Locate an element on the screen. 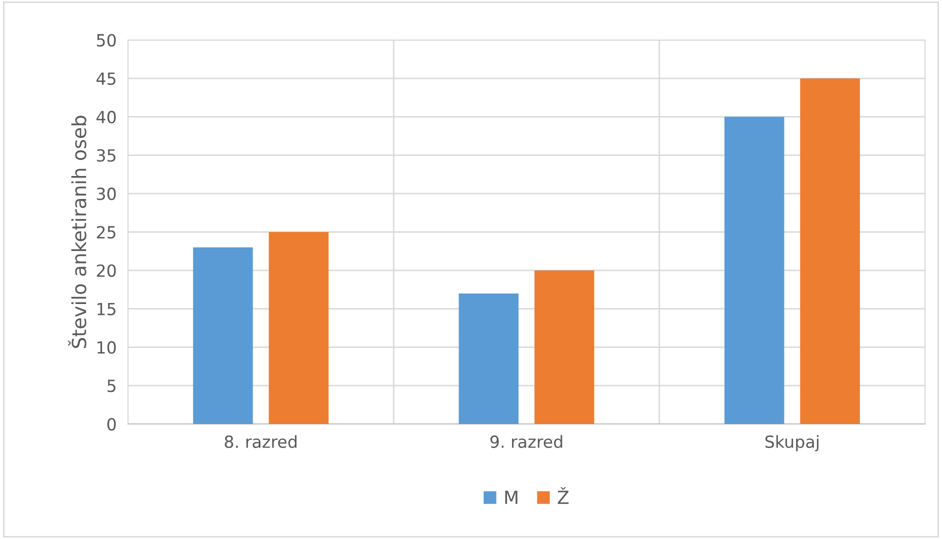  legend-label: Ž is located at coordinates (563, 495).